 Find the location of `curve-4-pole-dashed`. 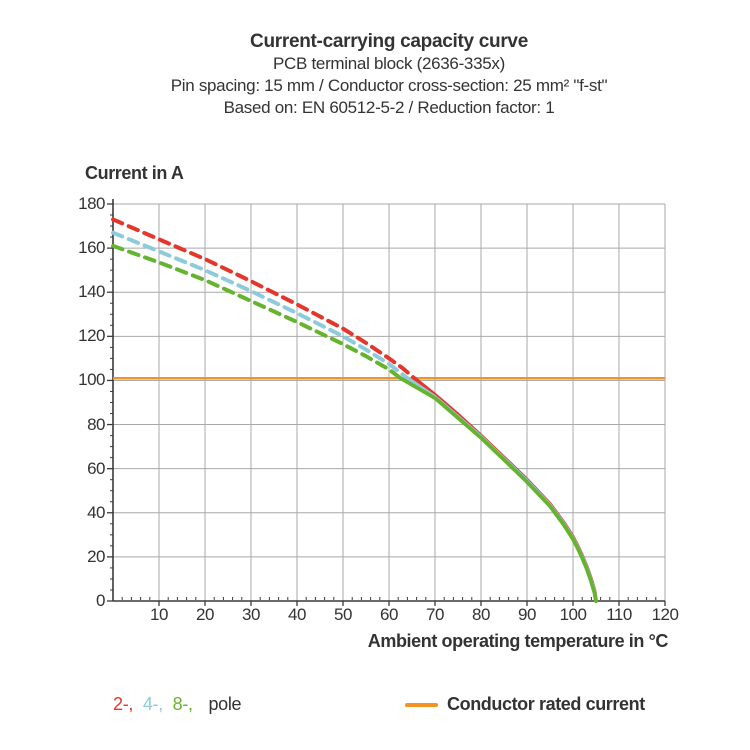

curve-4-pole-dashed is located at coordinates (260, 305).